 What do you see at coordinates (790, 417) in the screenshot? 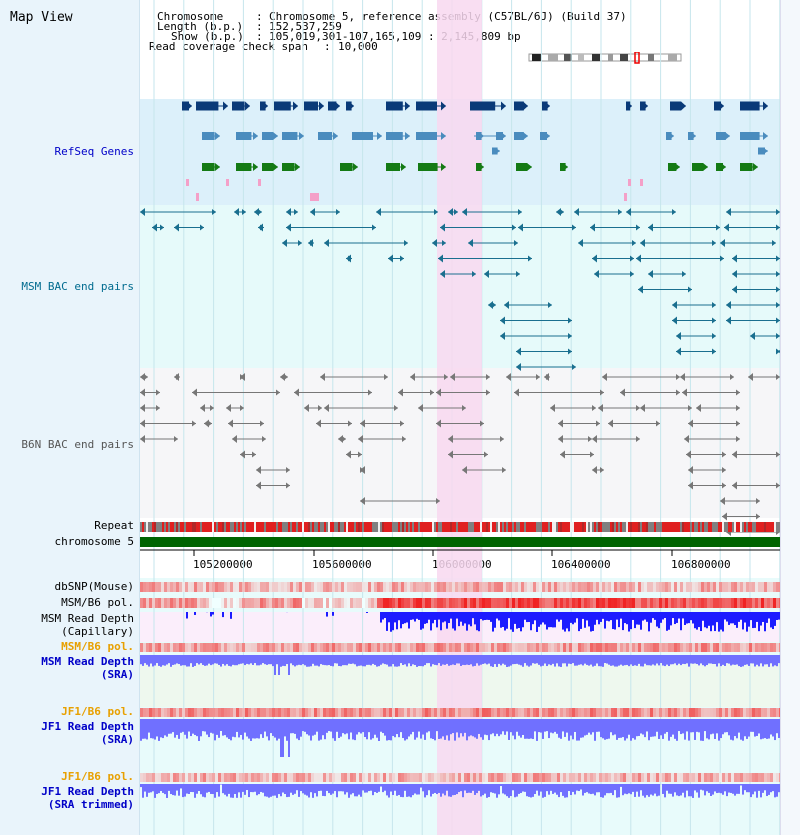
I see `right-scroll-strip` at bounding box center [790, 417].